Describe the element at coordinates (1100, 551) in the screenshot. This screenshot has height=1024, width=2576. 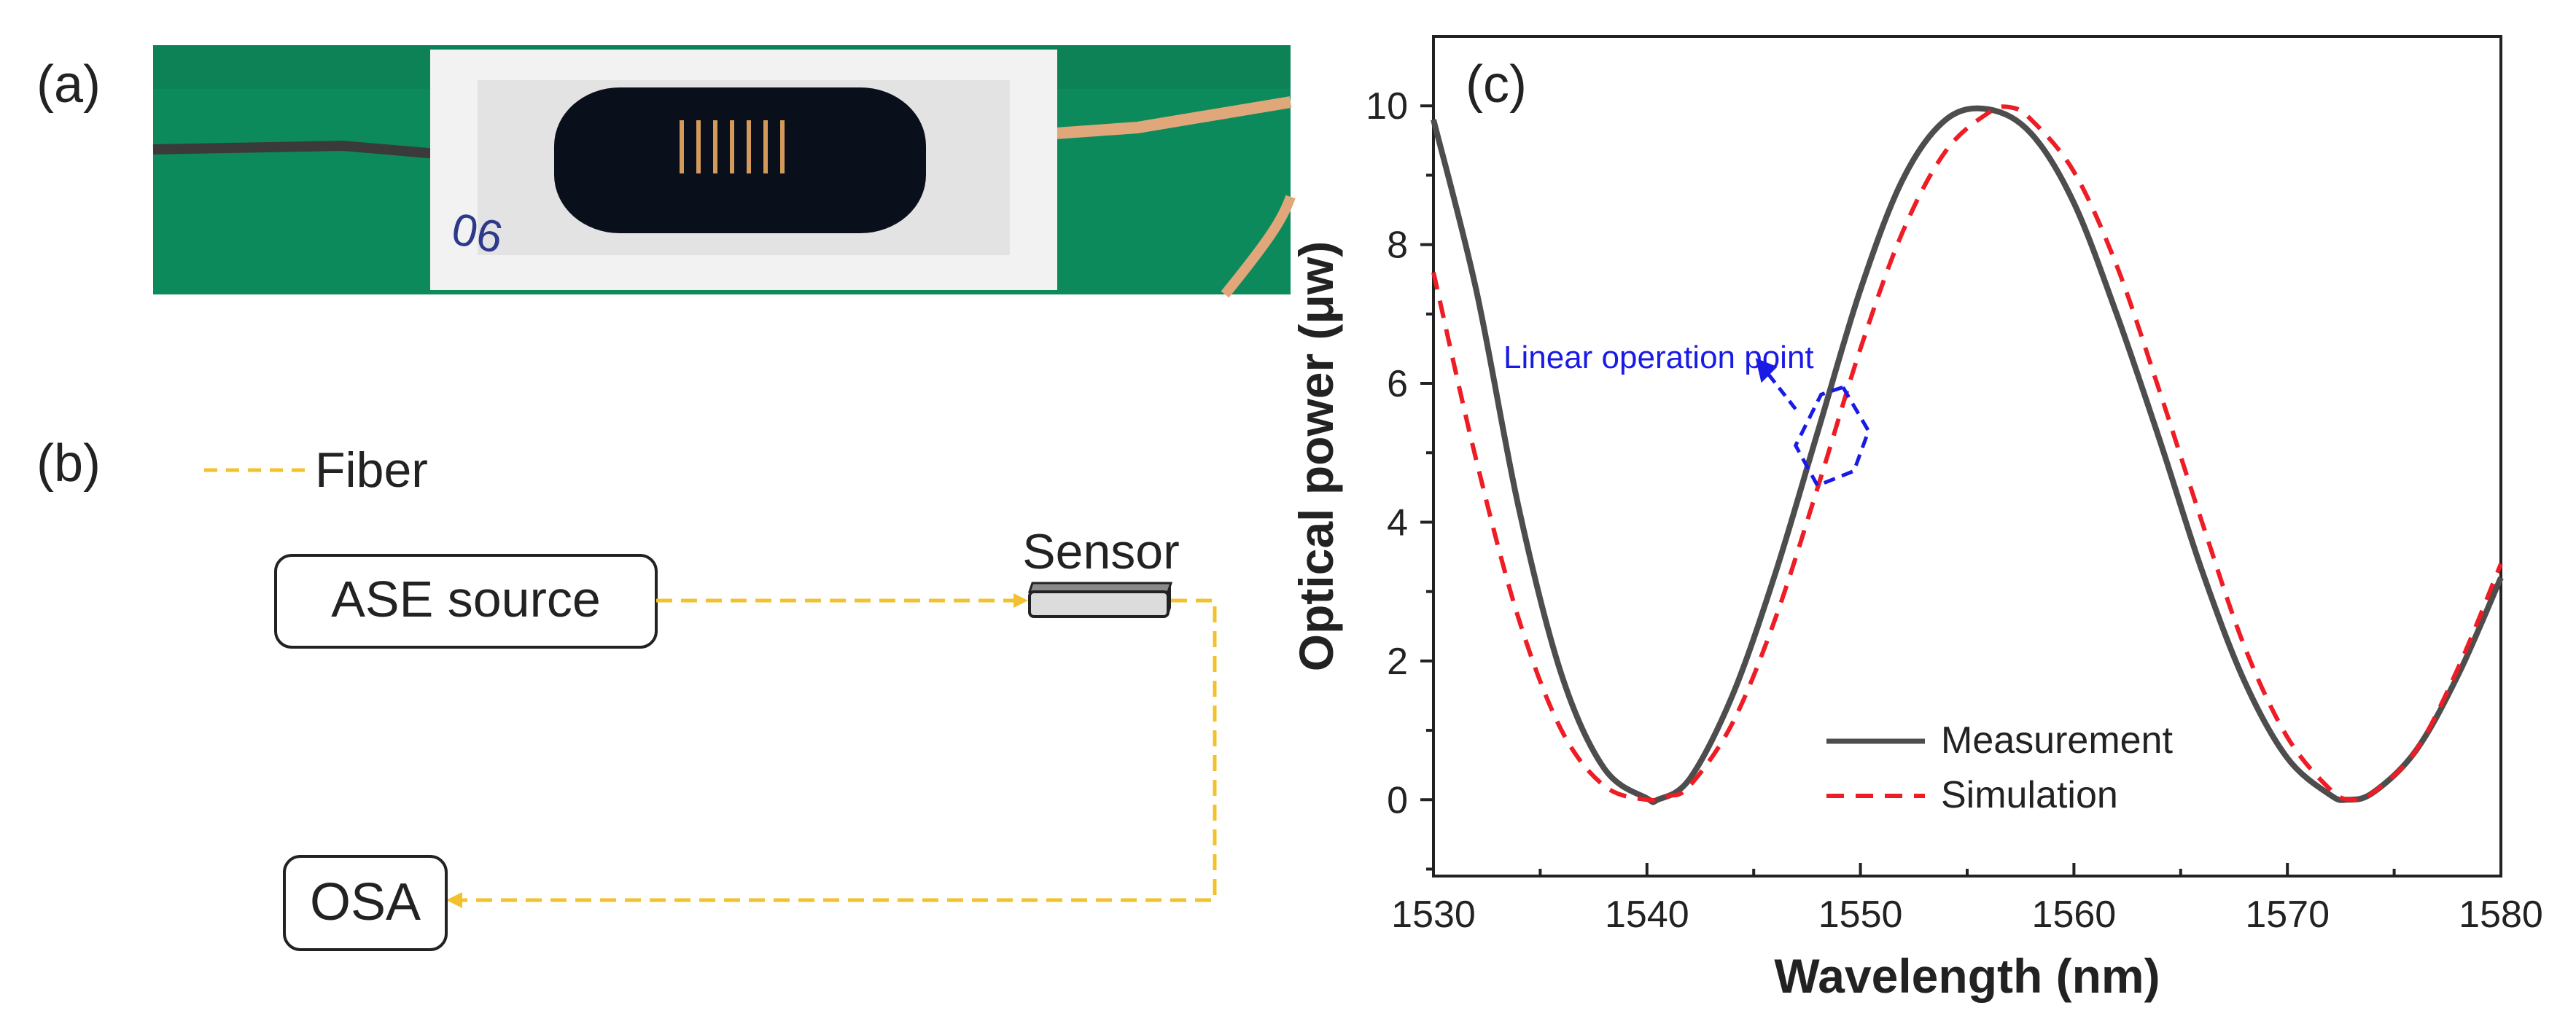
I see `sensor-label: Sensor` at that location.